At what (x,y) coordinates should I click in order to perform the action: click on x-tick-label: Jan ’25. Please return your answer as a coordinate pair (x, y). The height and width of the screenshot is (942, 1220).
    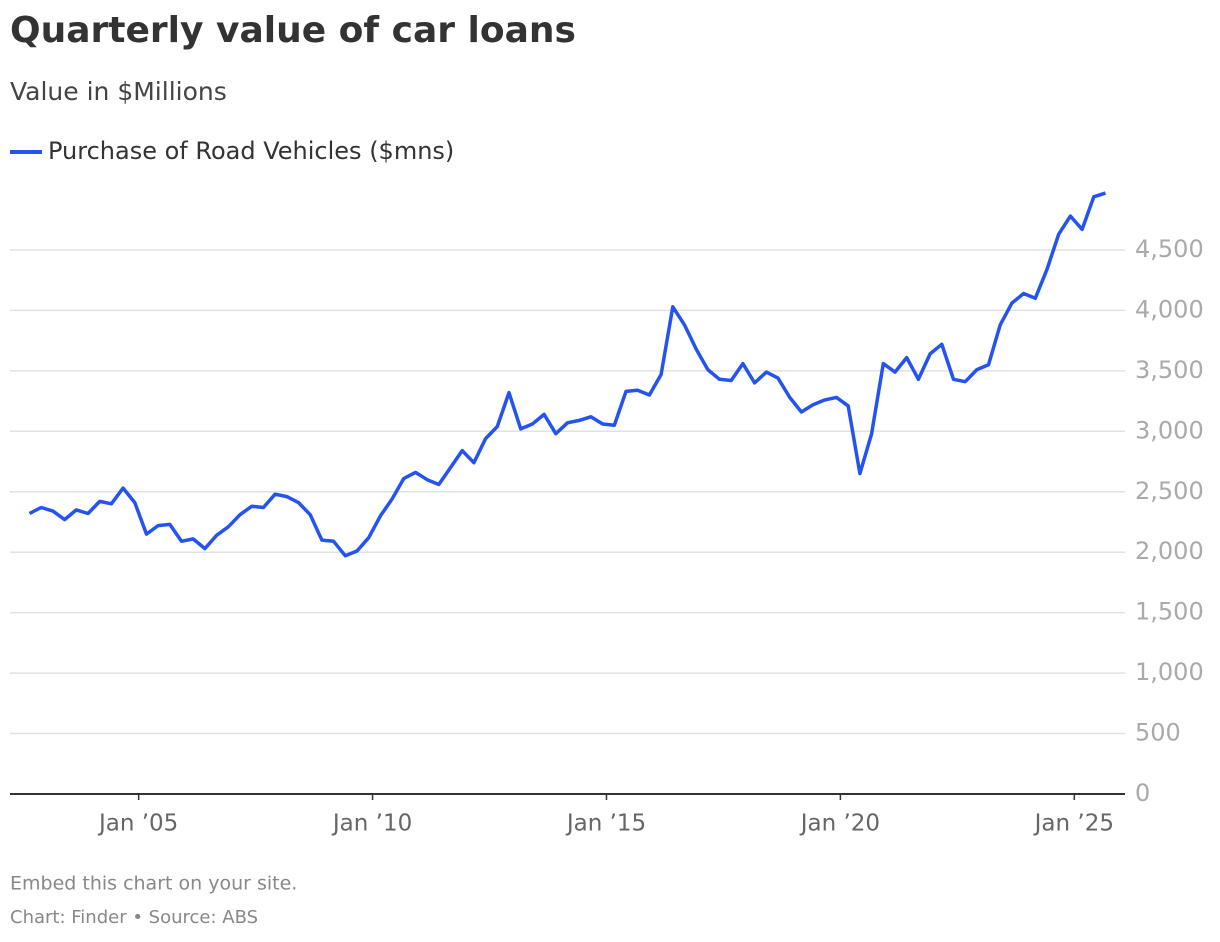
    Looking at the image, I should click on (1073, 824).